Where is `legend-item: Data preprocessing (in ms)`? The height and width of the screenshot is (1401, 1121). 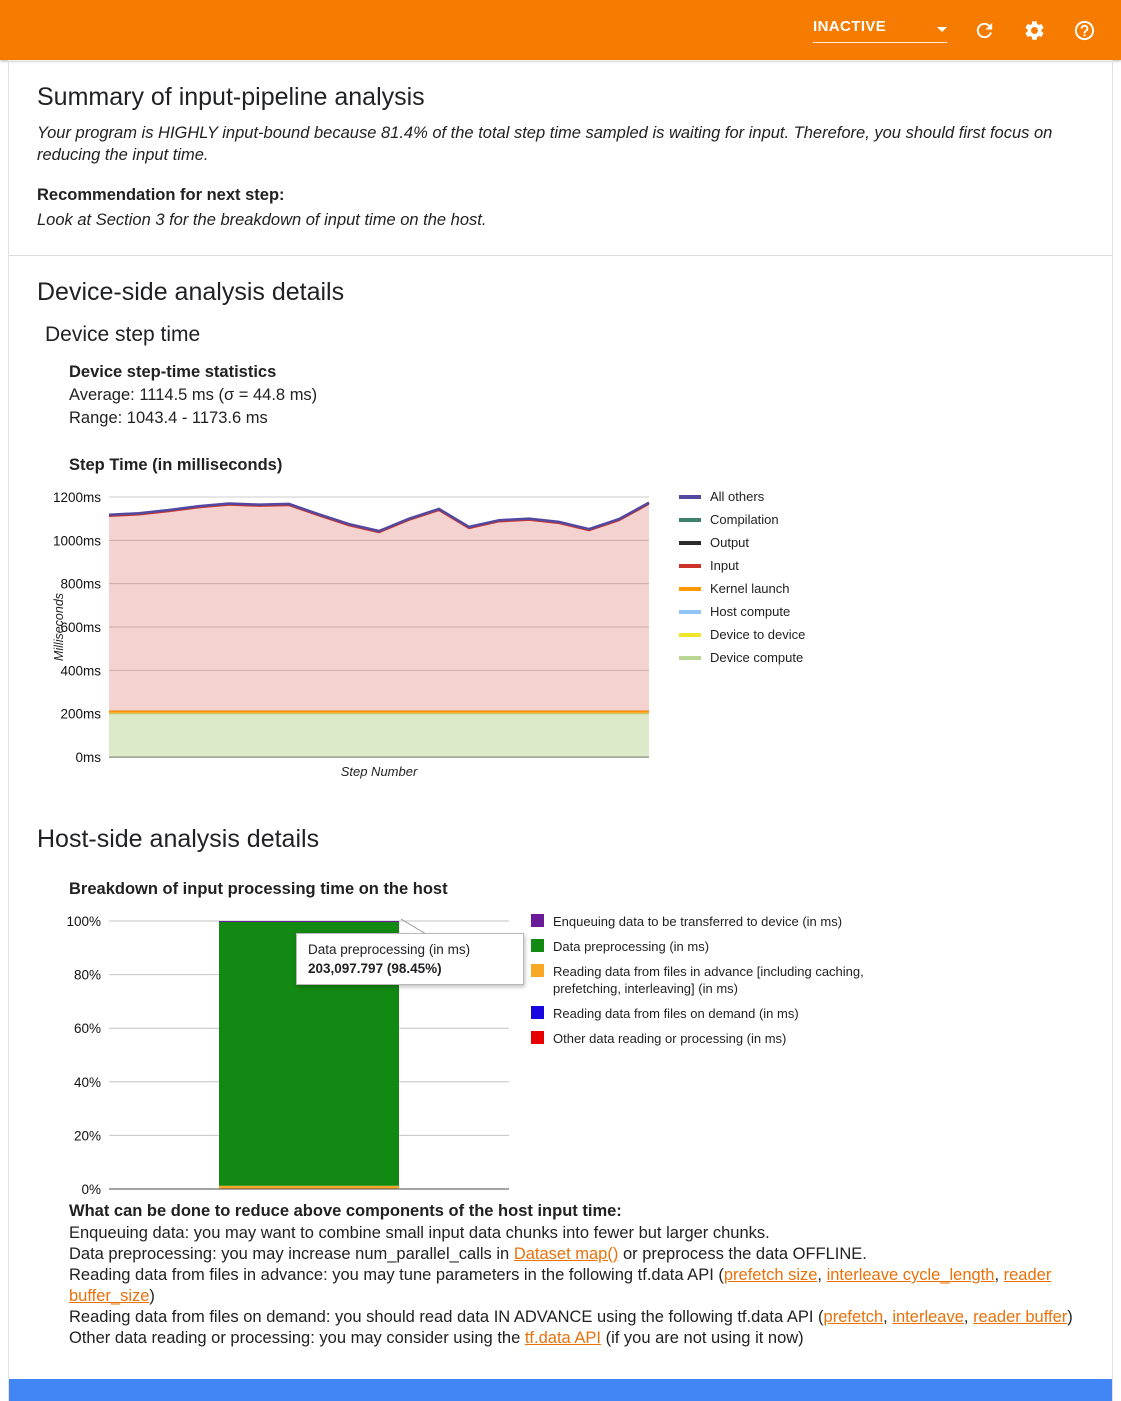 legend-item: Data preprocessing (in ms) is located at coordinates (698, 946).